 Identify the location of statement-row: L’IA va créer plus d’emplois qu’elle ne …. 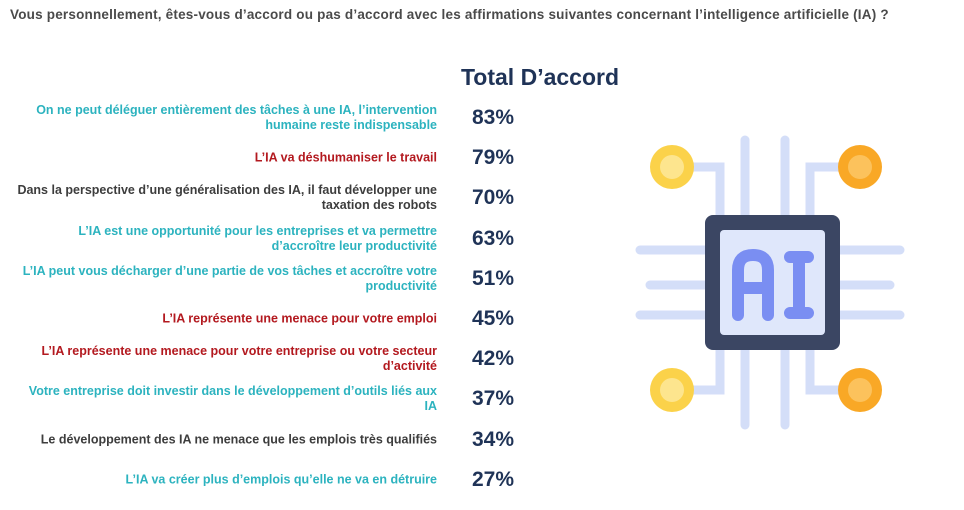
(280, 480).